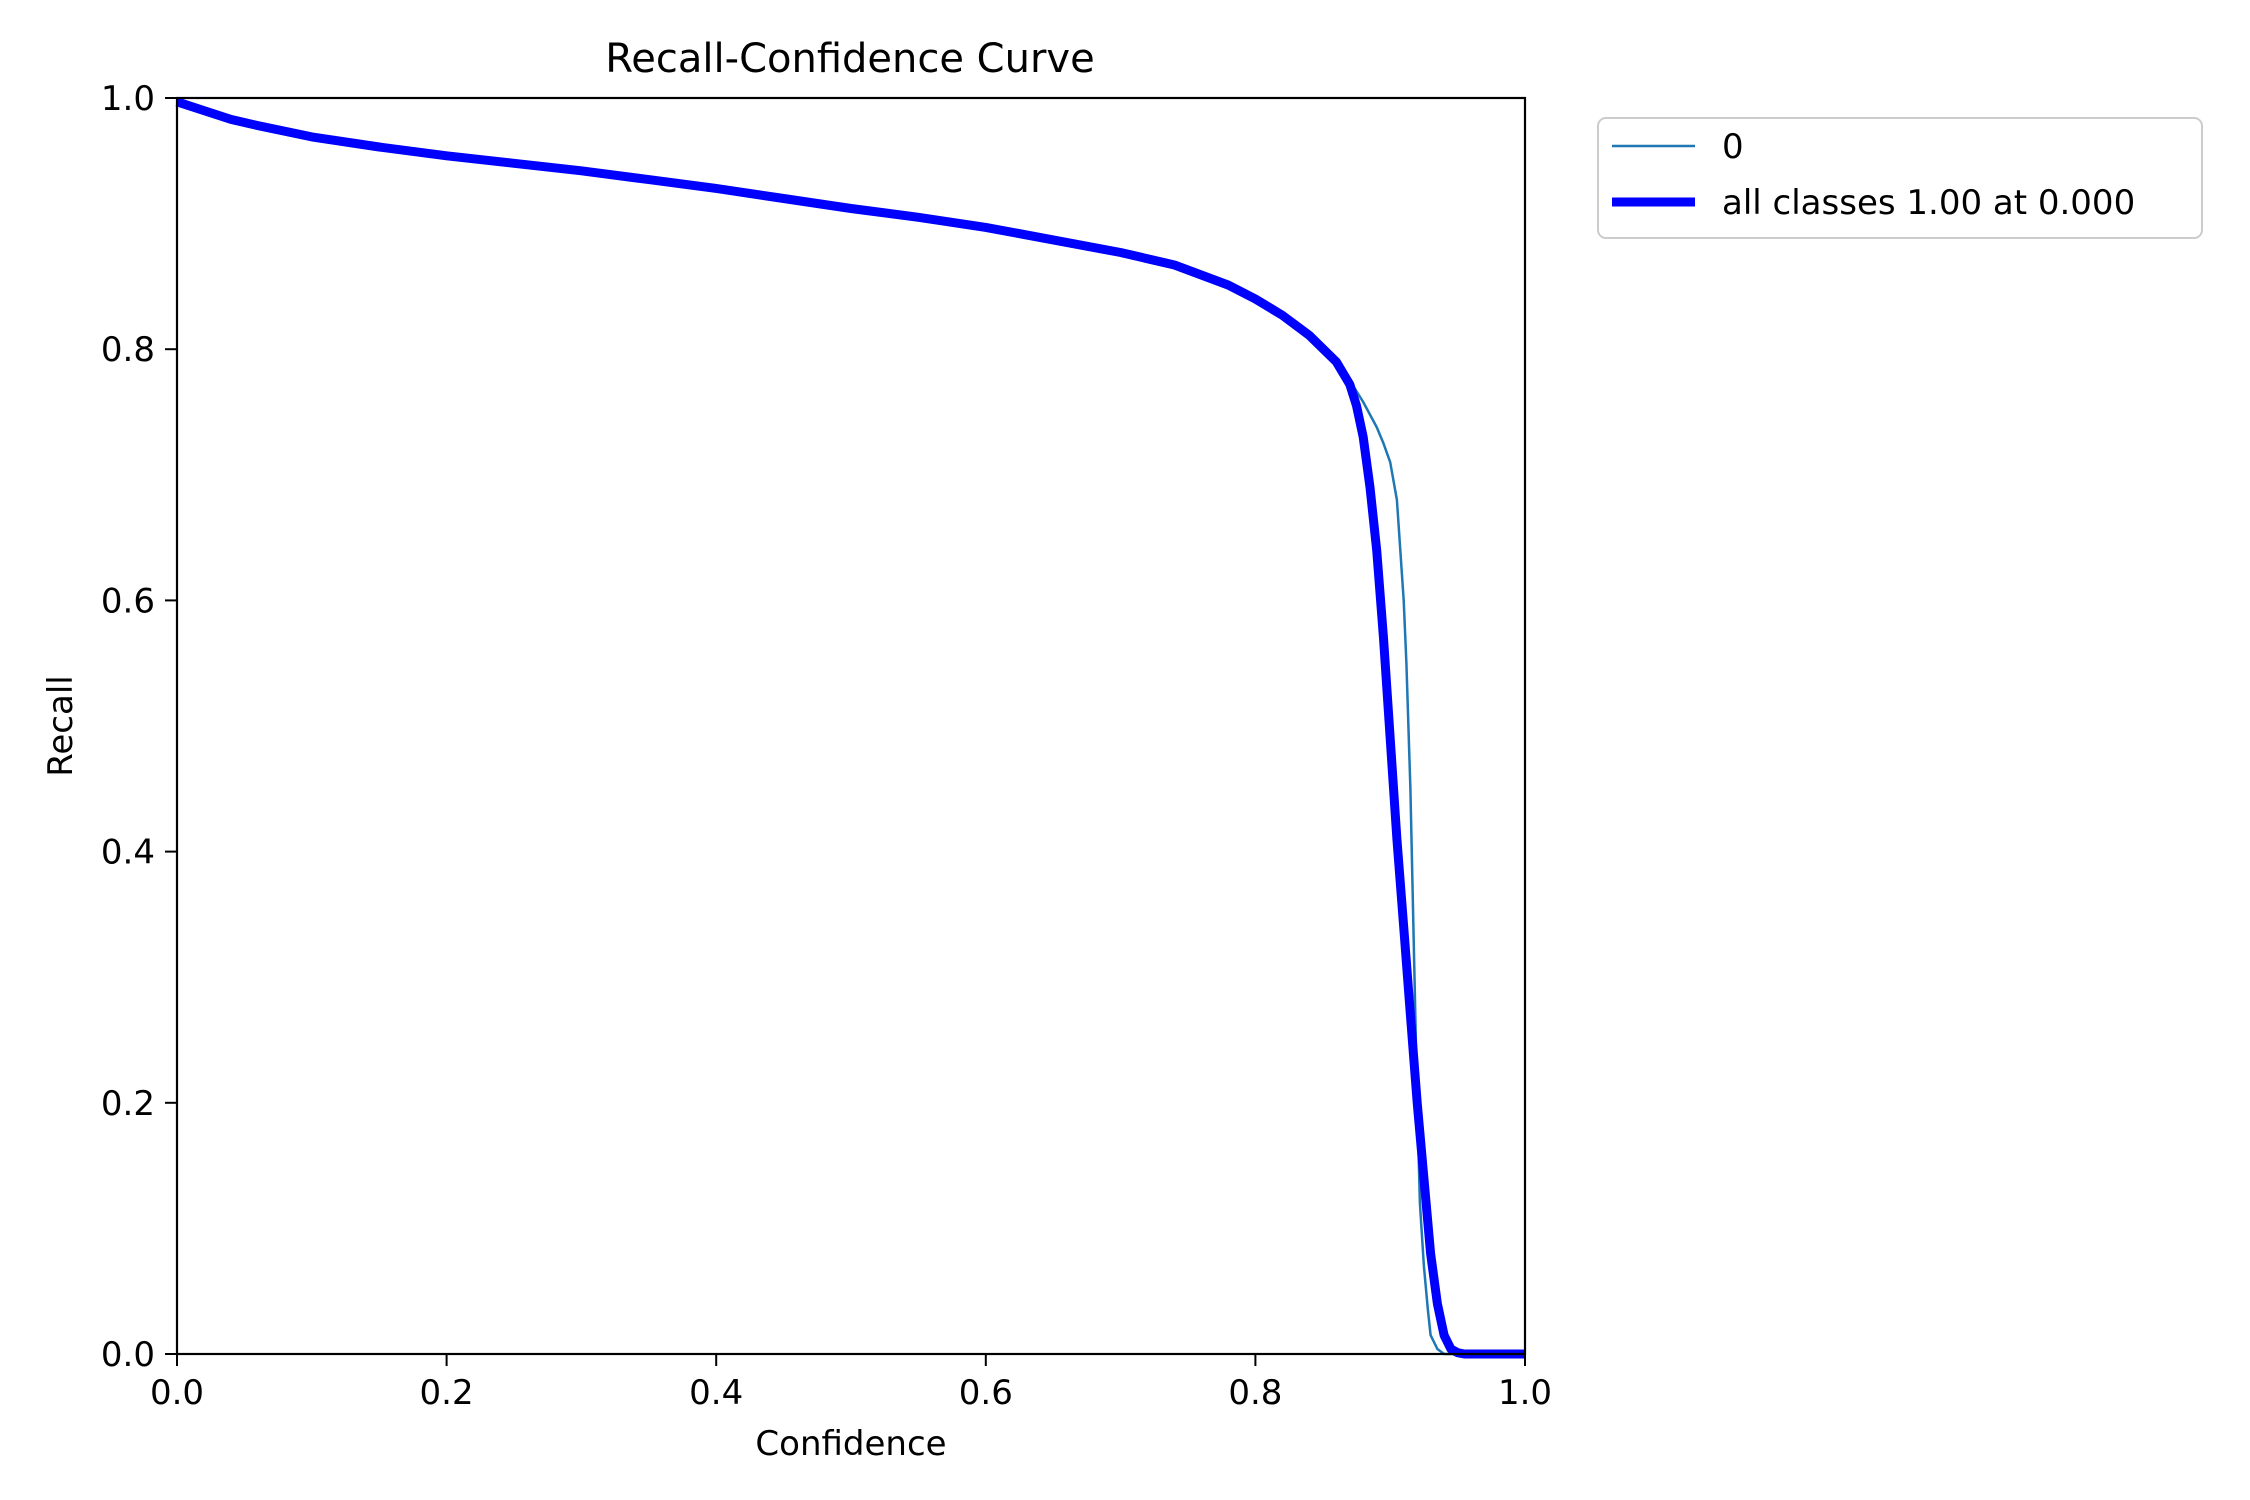 The width and height of the screenshot is (2250, 1500). What do you see at coordinates (139, 727) in the screenshot?
I see `y-axis-ticks: 0.0 0.2 0.4 0.6 0.8 1.0` at bounding box center [139, 727].